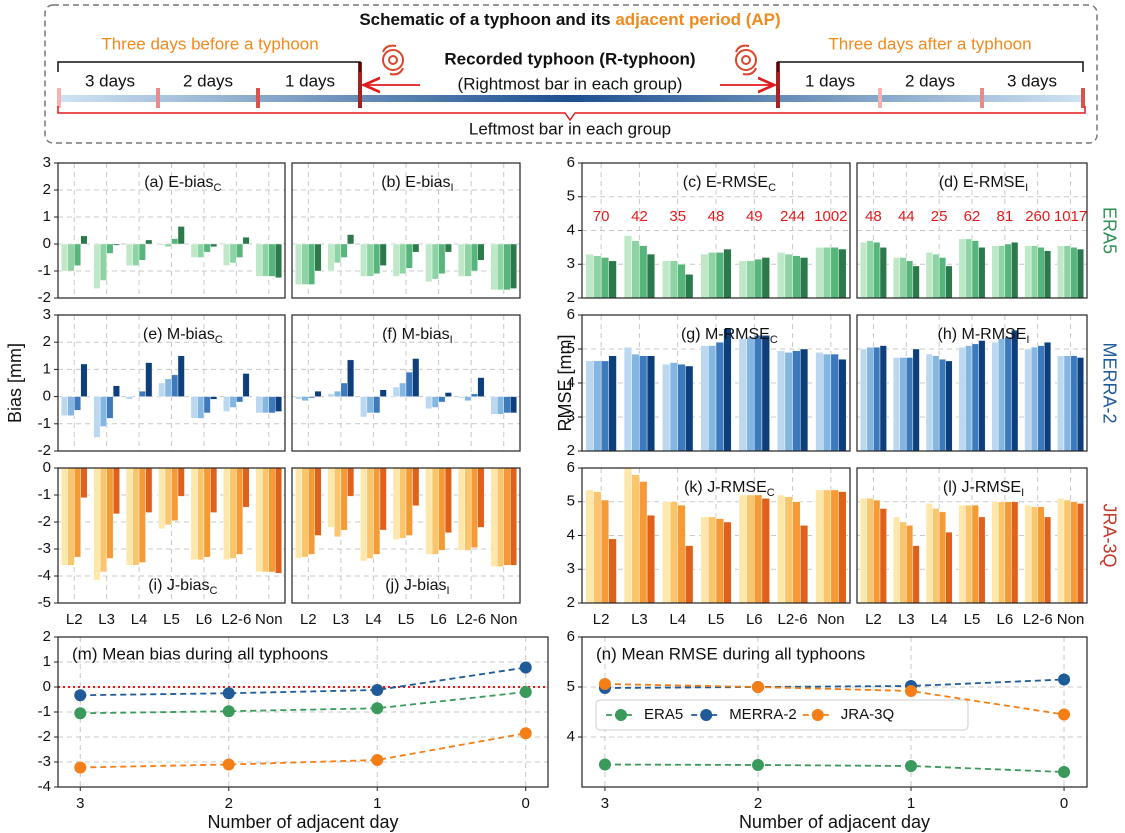  Describe the element at coordinates (792, 216) in the screenshot. I see `count-label: 244` at that location.